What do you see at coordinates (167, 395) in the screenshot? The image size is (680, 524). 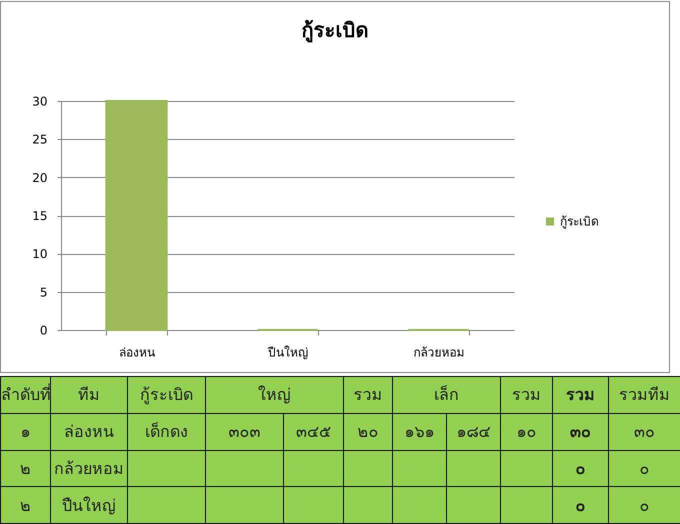 I see `category-label: กู้ระเบิด` at bounding box center [167, 395].